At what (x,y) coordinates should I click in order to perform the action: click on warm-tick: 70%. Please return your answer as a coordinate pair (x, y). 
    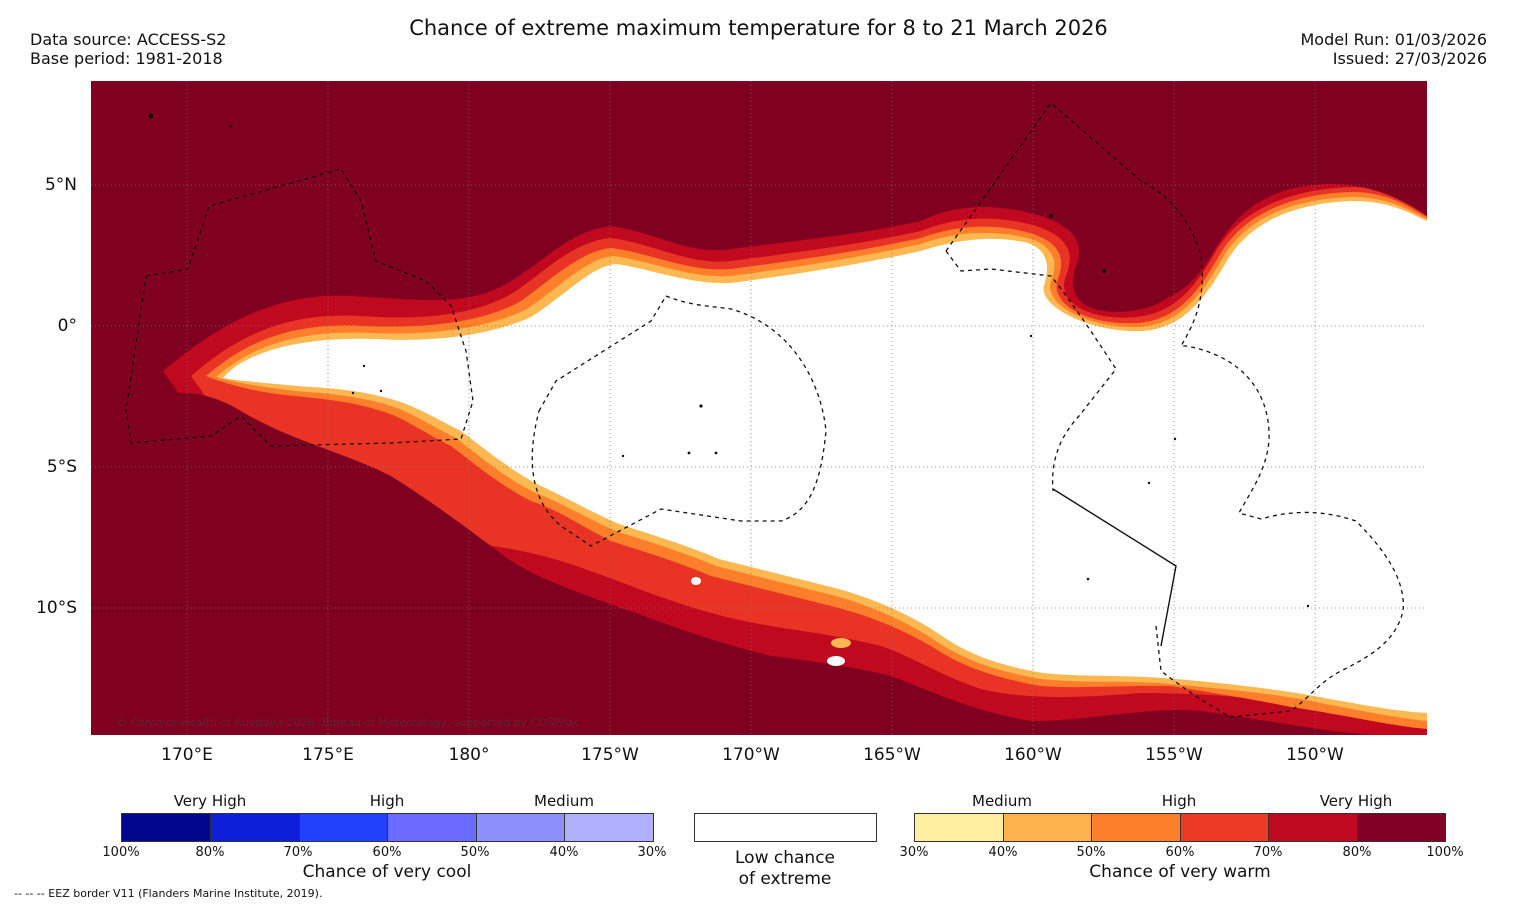
    Looking at the image, I should click on (1268, 852).